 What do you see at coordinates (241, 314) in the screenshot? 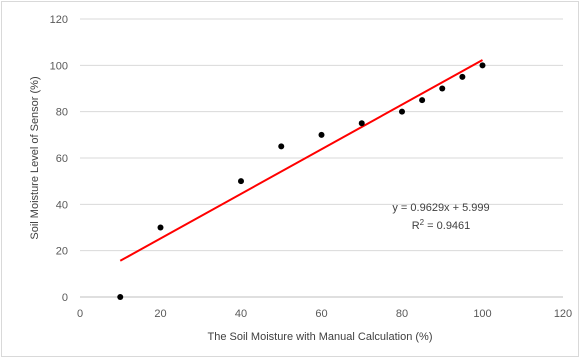
I see `x-tick-label: 40` at bounding box center [241, 314].